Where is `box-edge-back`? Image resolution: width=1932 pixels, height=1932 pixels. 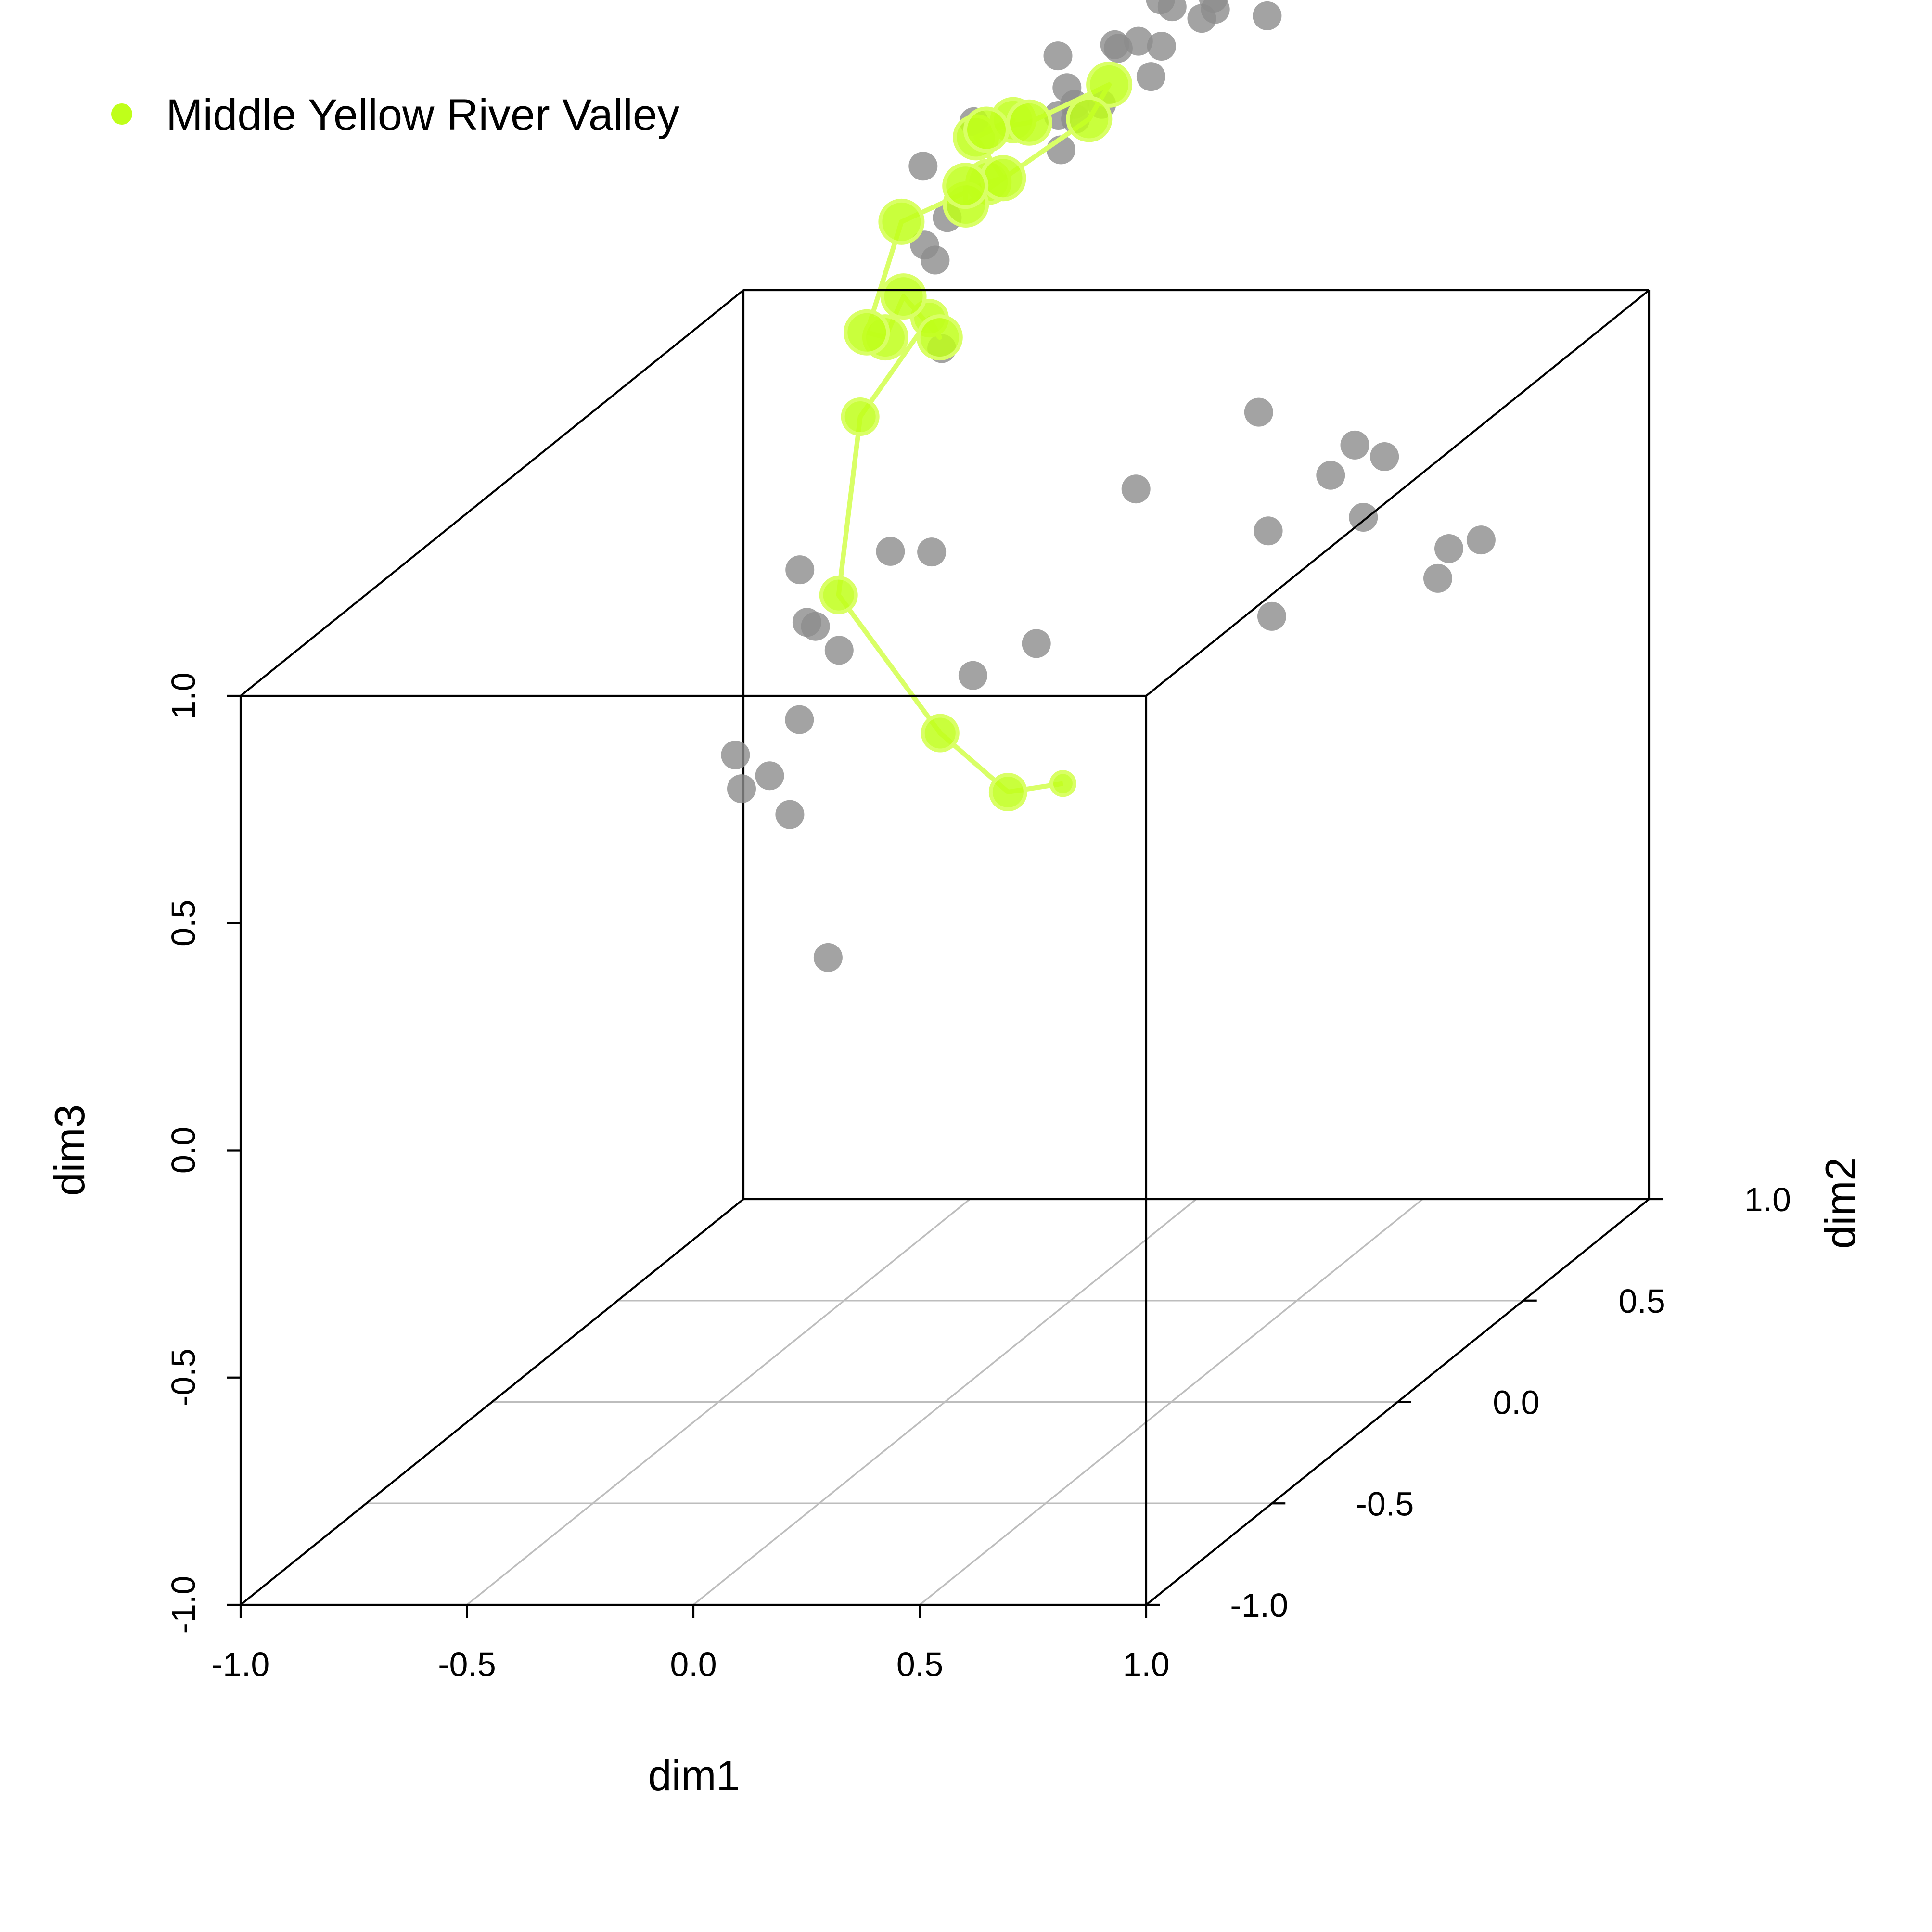
box-edge-back is located at coordinates (492, 1402).